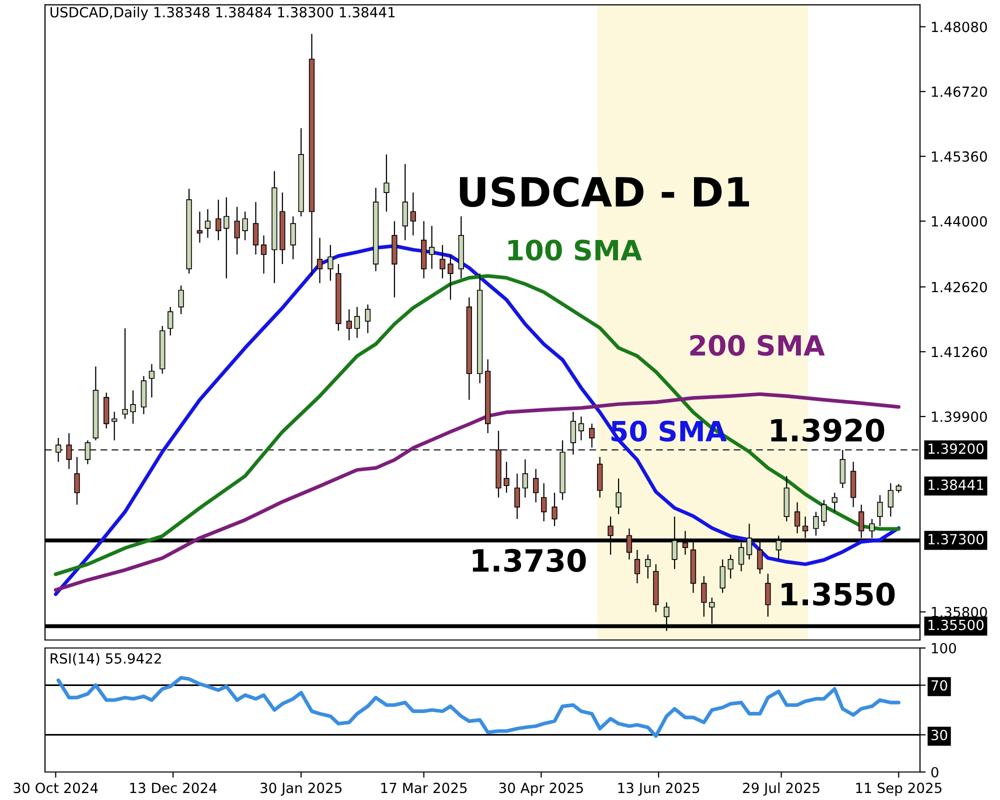 This screenshot has width=1000, height=800. I want to click on series-label: 200 SMA, so click(757, 345).